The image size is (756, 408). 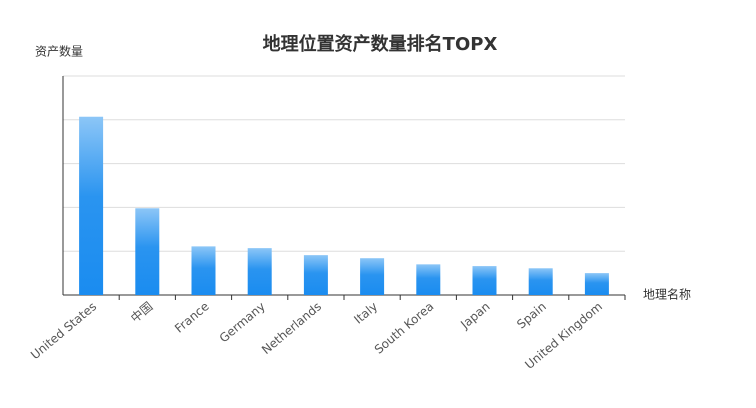 I want to click on x-tick-label: Netherlands, so click(x=291, y=328).